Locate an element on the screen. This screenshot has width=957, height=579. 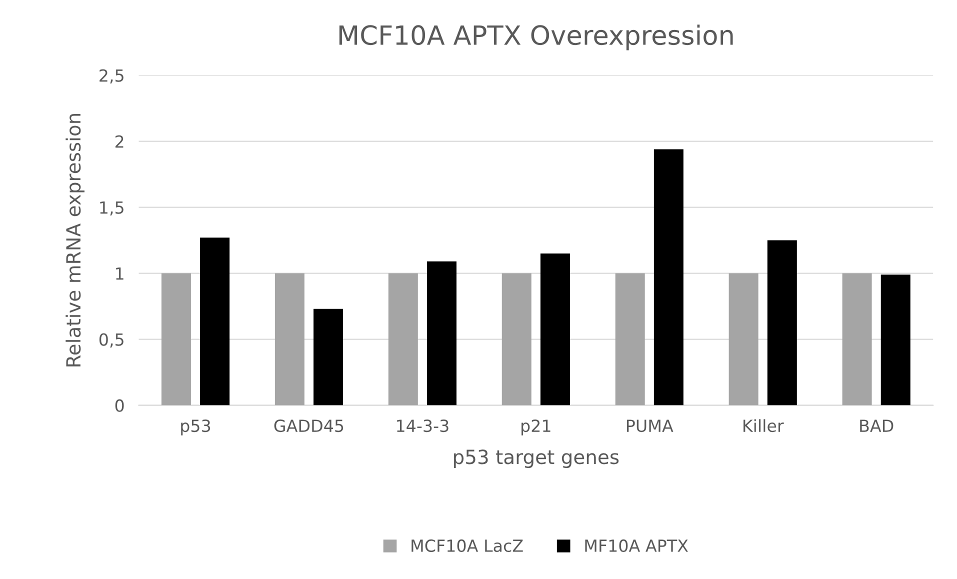
y-tick-label: 2,5 is located at coordinates (112, 76).